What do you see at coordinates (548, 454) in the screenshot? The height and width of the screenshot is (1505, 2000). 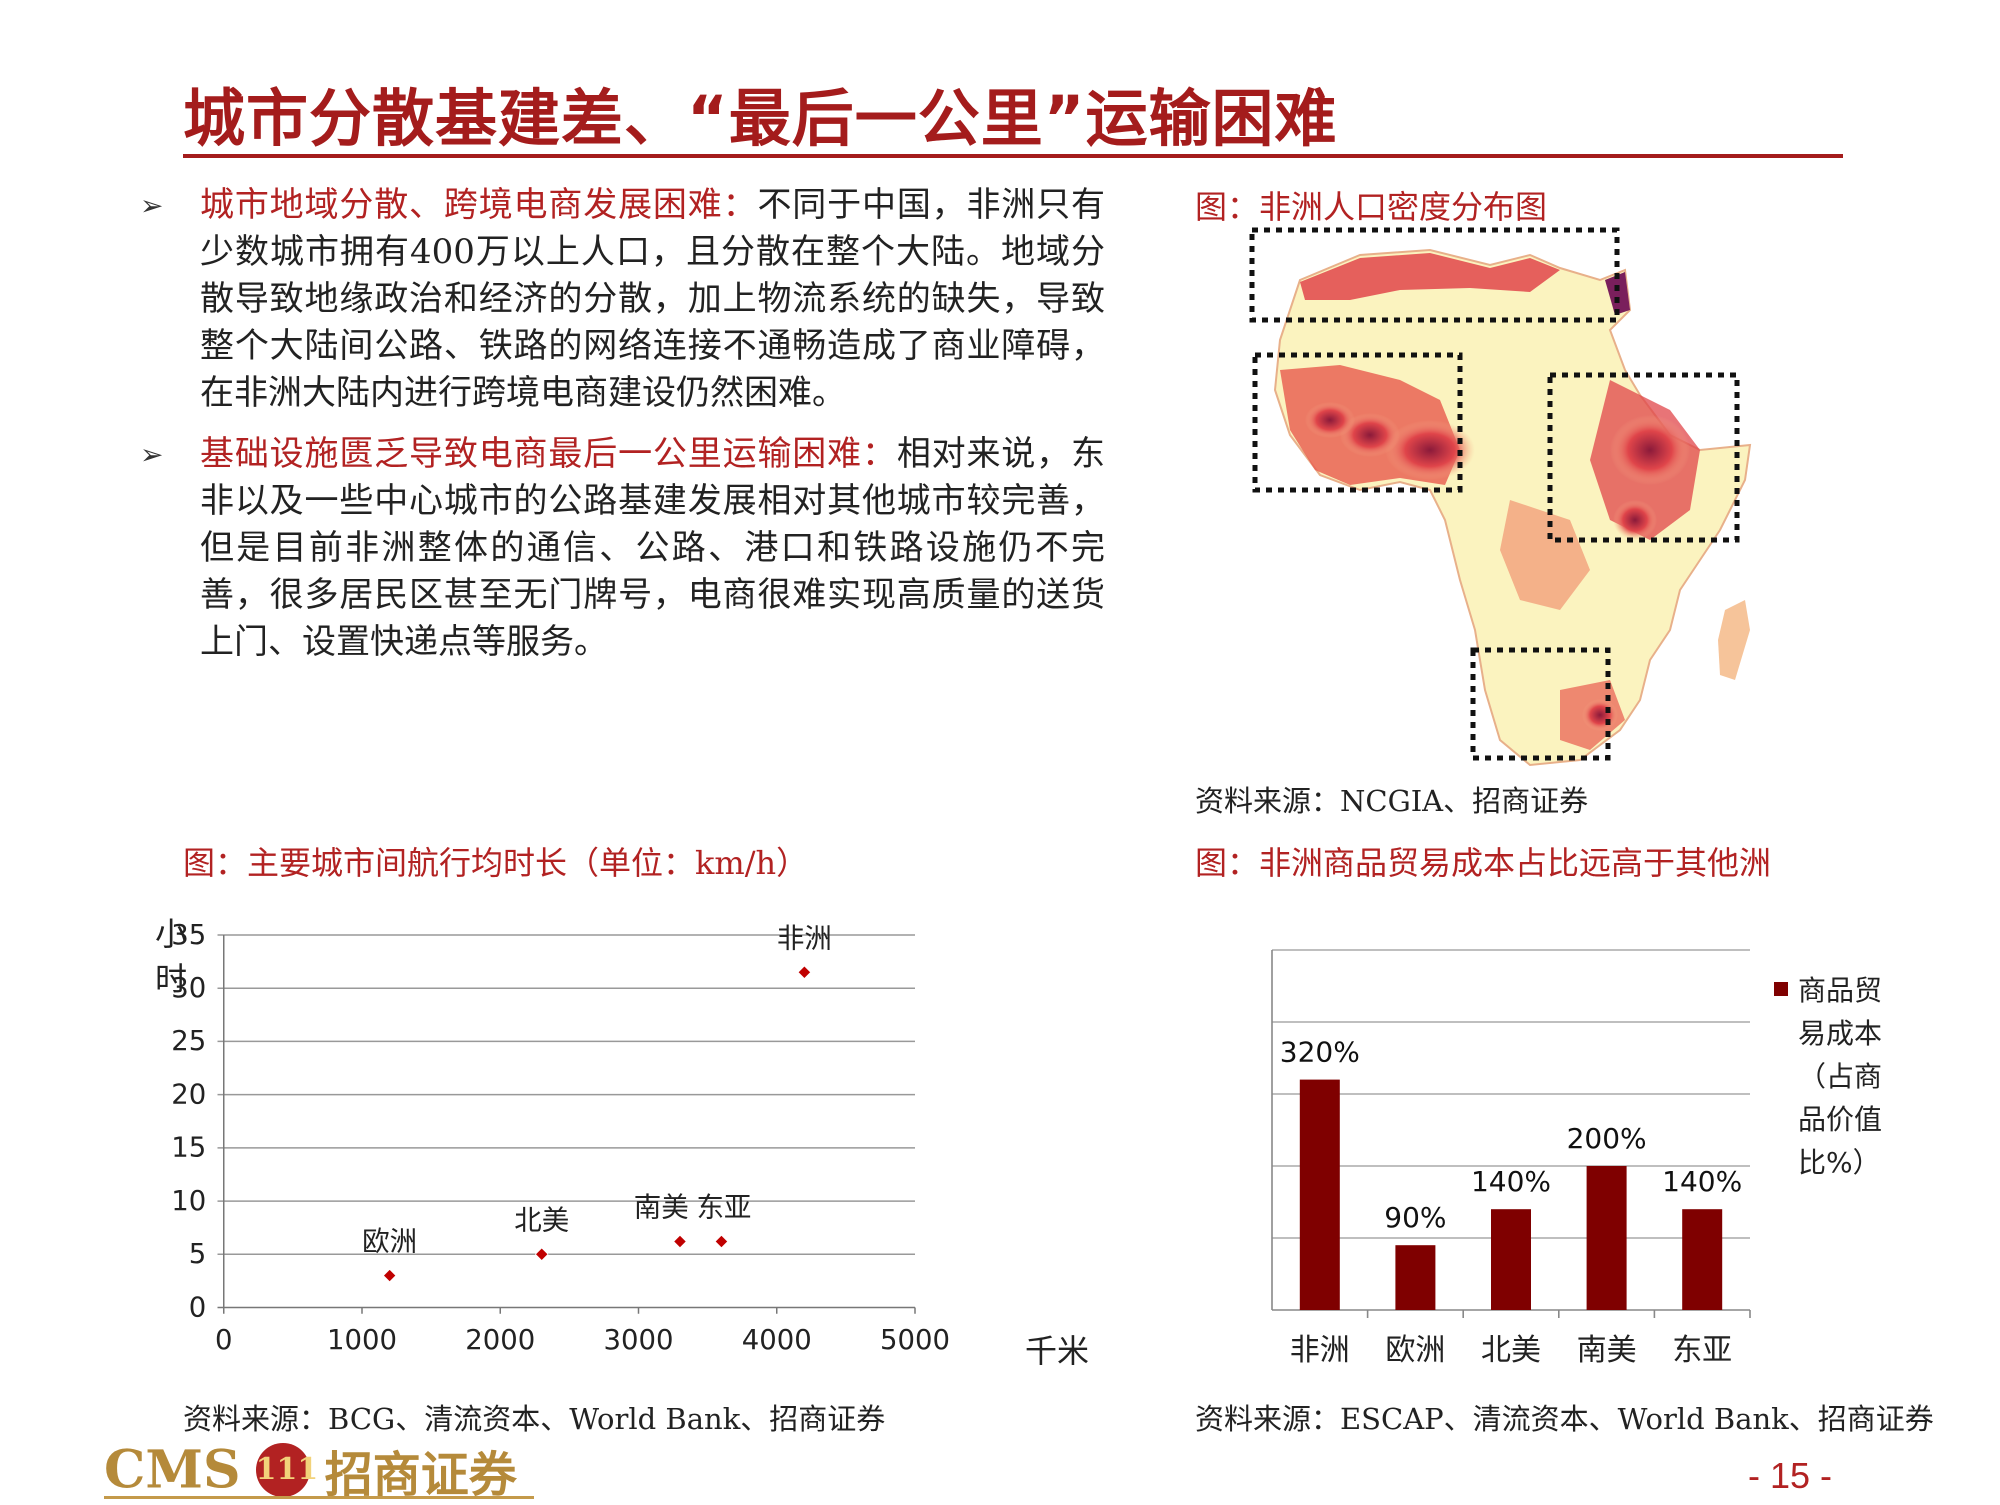 I see `bullet-lead: 基础设施匮乏导致电商最后一公里运输困难：` at bounding box center [548, 454].